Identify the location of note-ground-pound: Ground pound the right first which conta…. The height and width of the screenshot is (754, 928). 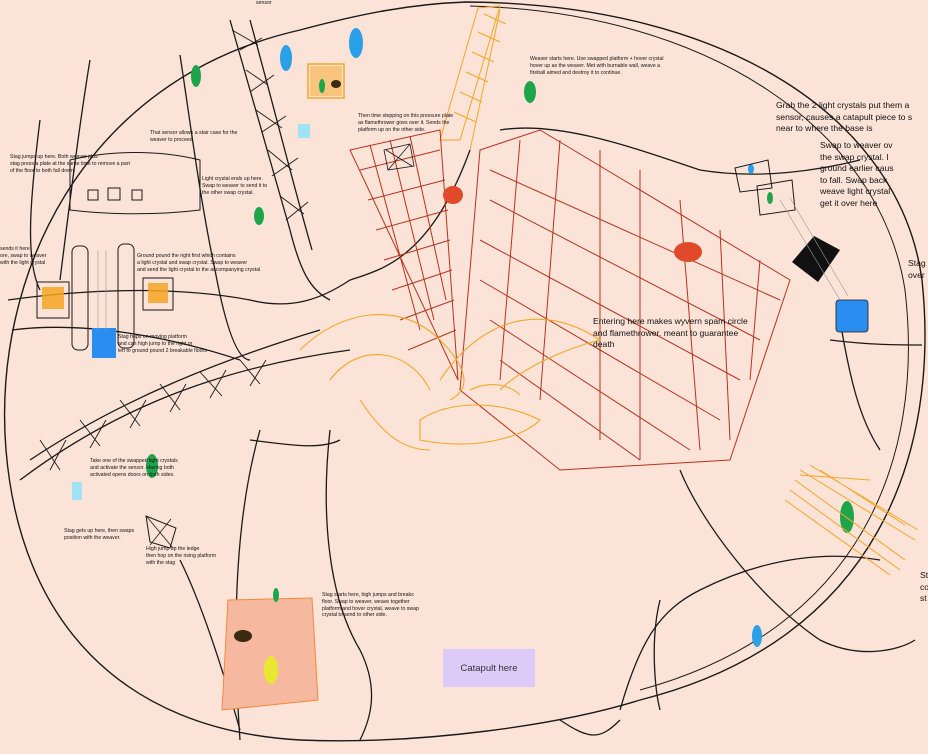
(199, 263).